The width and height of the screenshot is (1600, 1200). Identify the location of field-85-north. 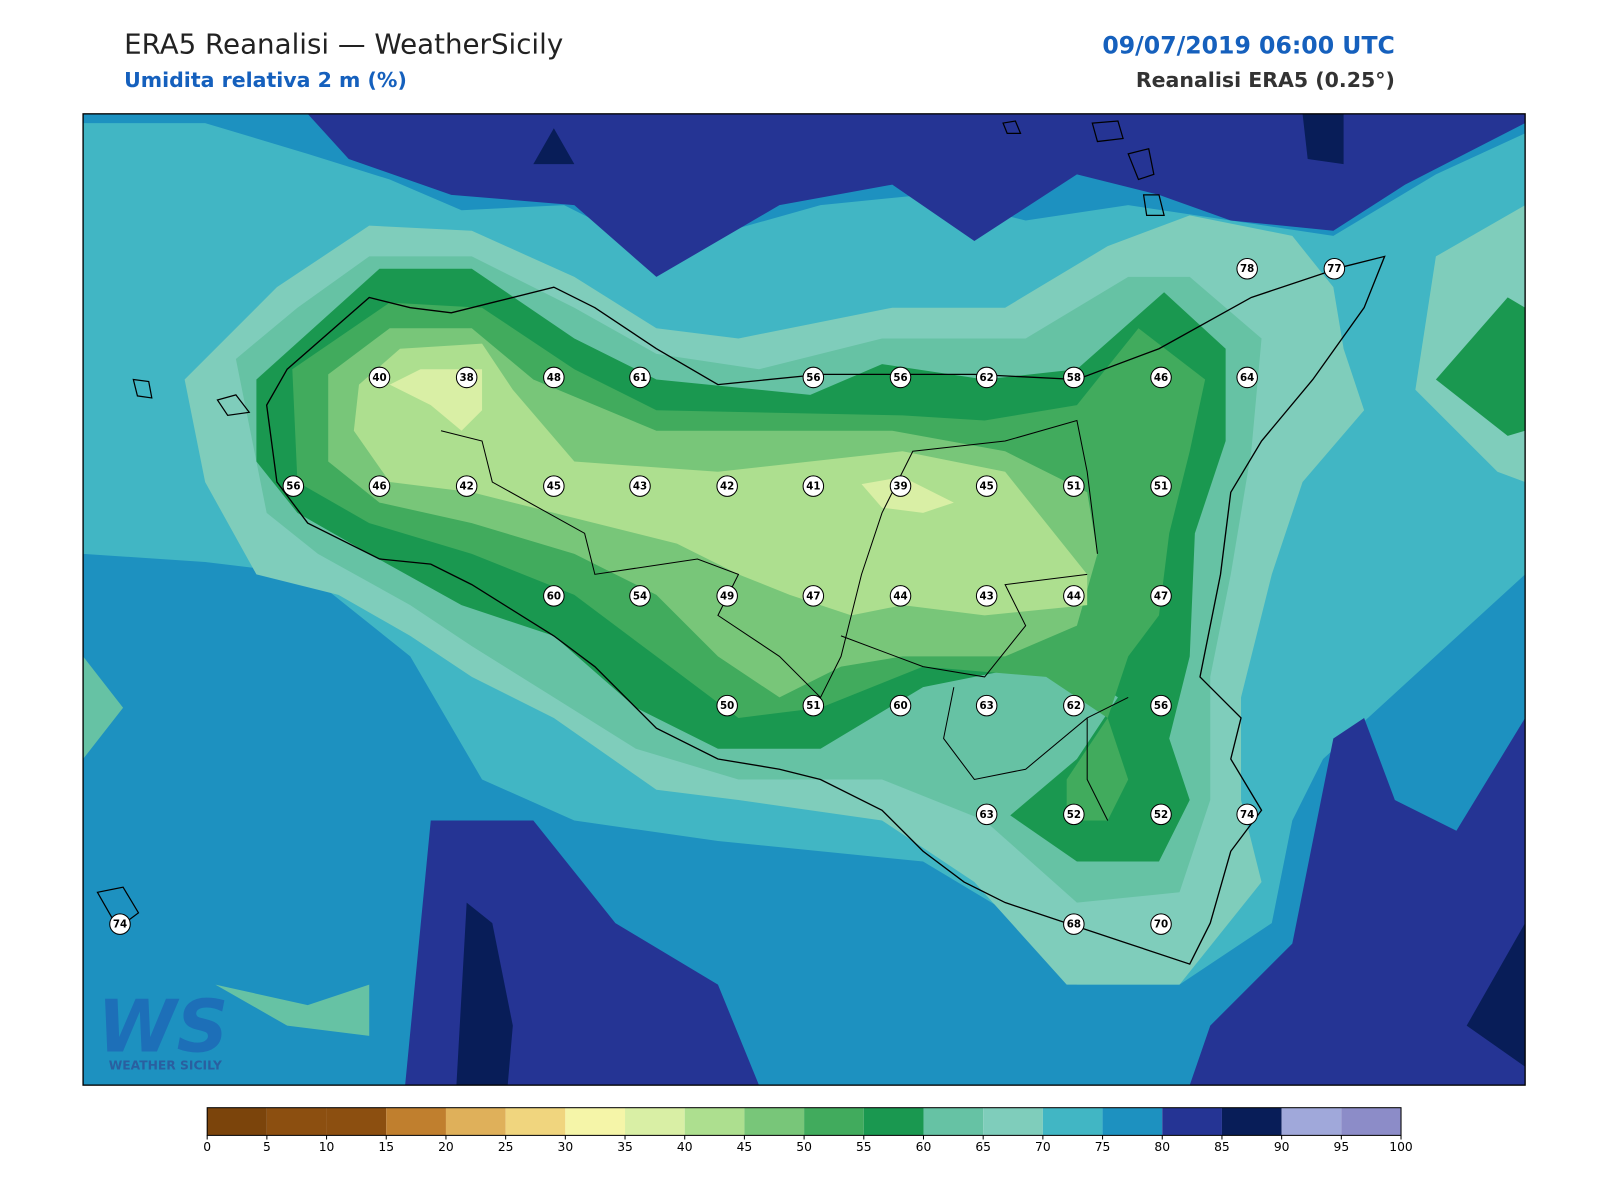
(916, 195).